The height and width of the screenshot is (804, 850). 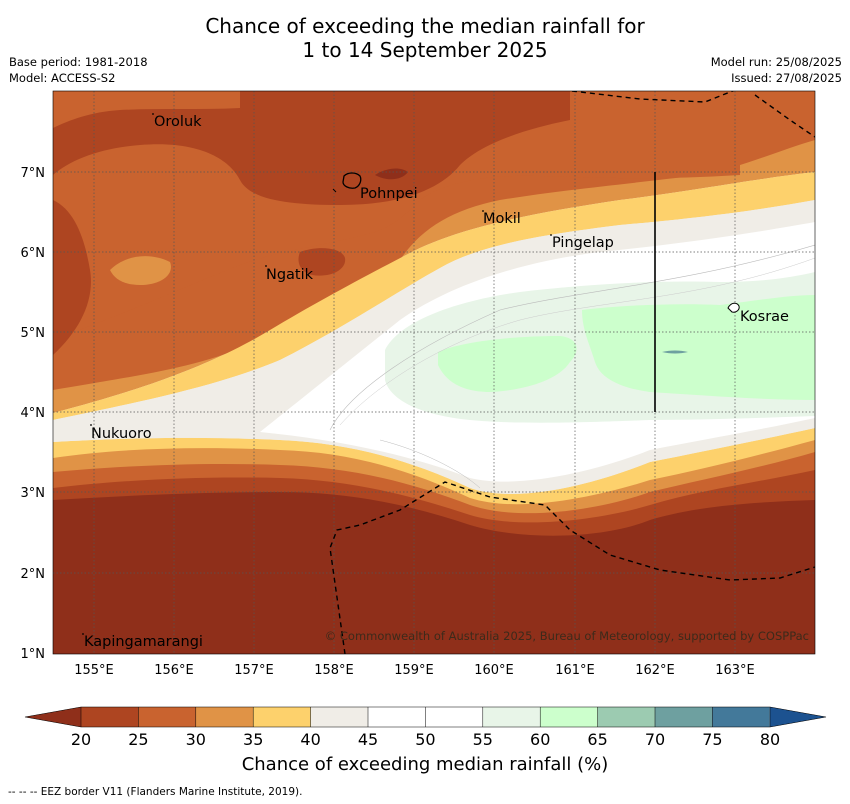 What do you see at coordinates (33, 654) in the screenshot?
I see `lat-label: 1°N` at bounding box center [33, 654].